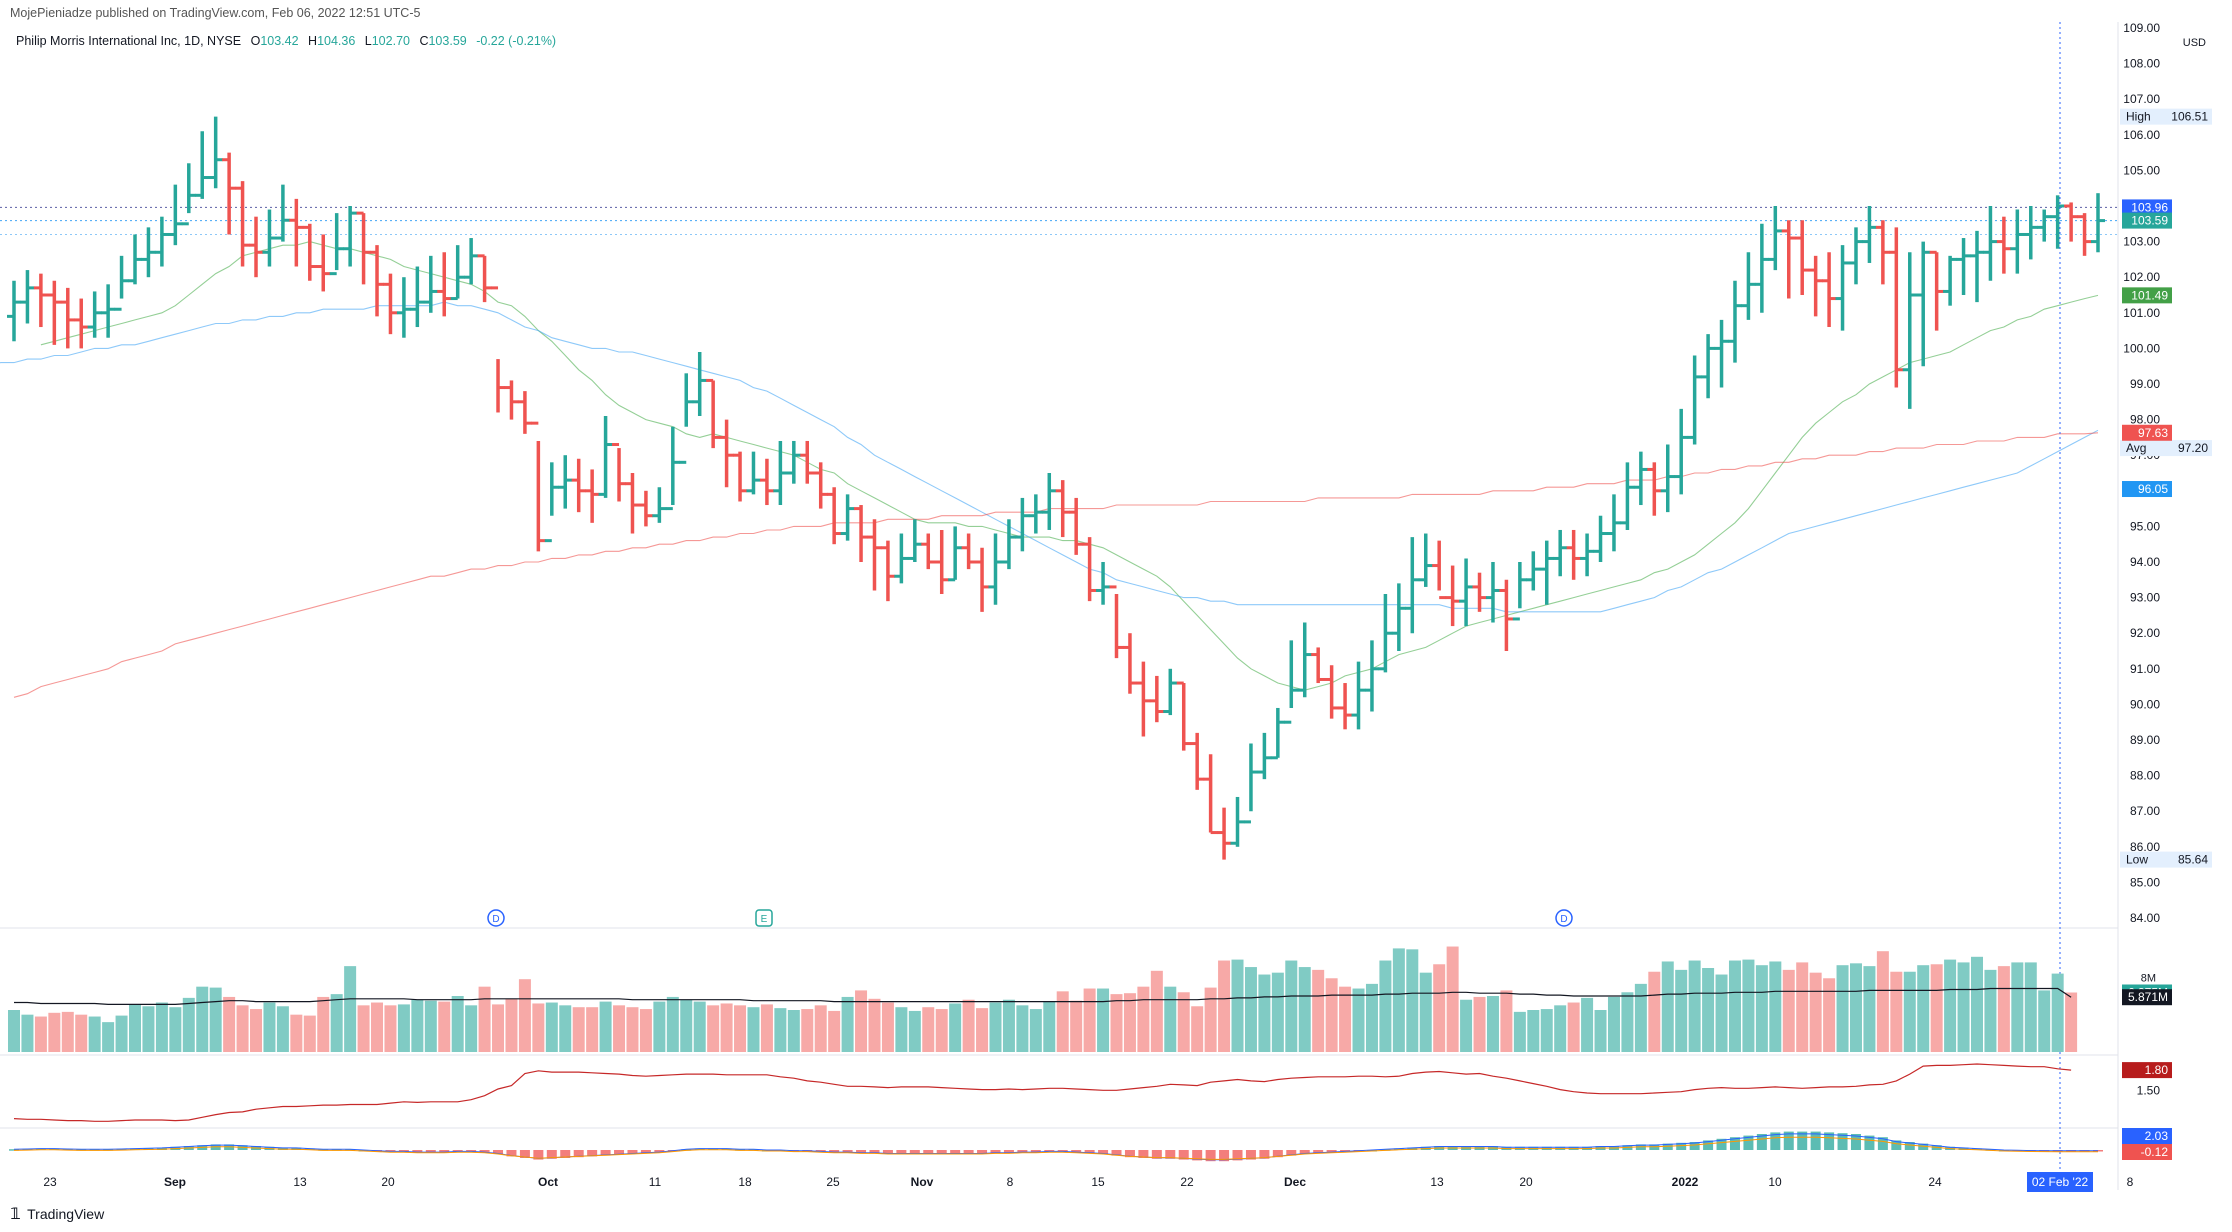 This screenshot has height=1232, width=2232. What do you see at coordinates (2141, 135) in the screenshot?
I see `y-tick-label: 106.00` at bounding box center [2141, 135].